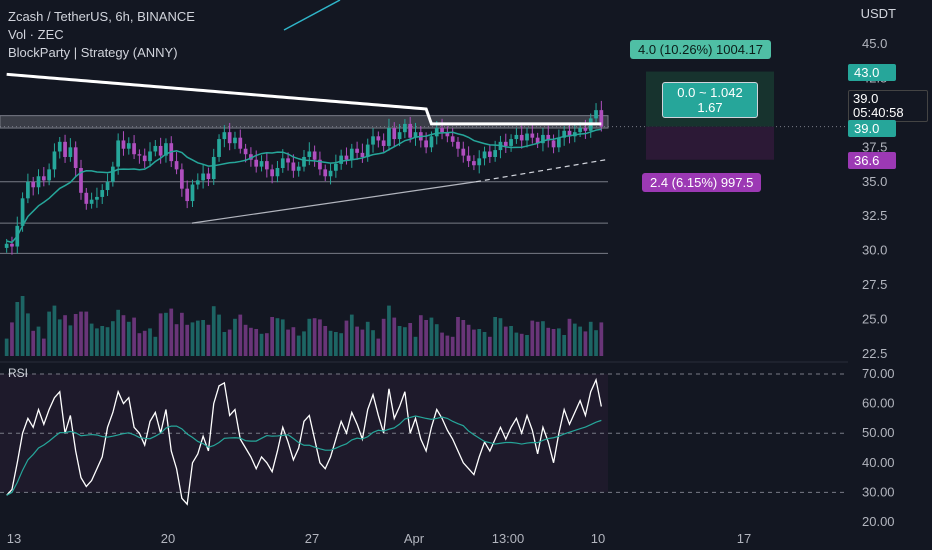  I want to click on symbol-title: Zcash / TetherUS, 6h, BINANCE, so click(101, 16).